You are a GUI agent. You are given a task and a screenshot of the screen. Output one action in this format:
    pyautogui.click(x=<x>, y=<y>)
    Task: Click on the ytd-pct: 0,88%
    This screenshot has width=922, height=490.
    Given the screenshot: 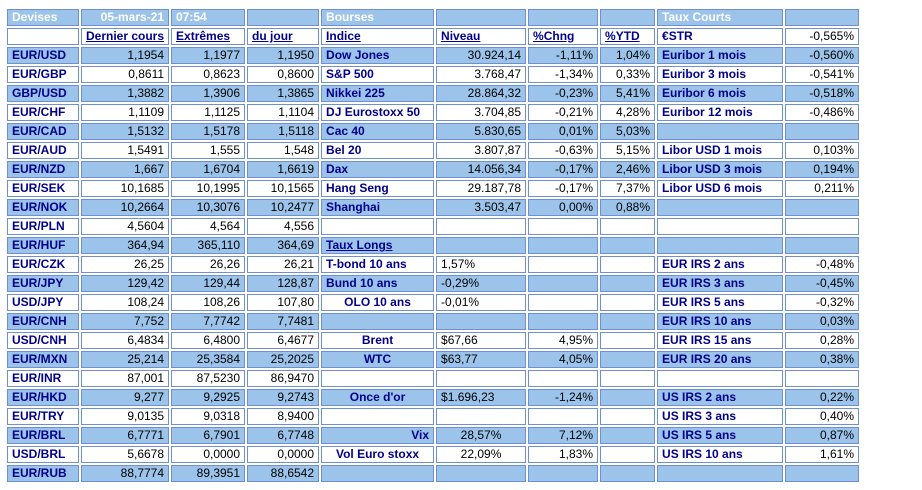 What is the action you would take?
    pyautogui.click(x=628, y=207)
    